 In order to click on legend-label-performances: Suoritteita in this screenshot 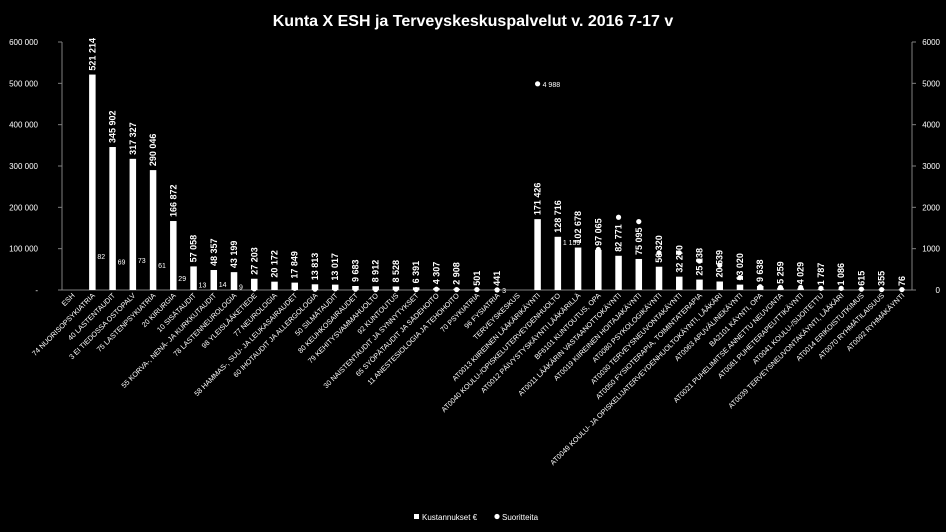, I will do `click(520, 517)`.